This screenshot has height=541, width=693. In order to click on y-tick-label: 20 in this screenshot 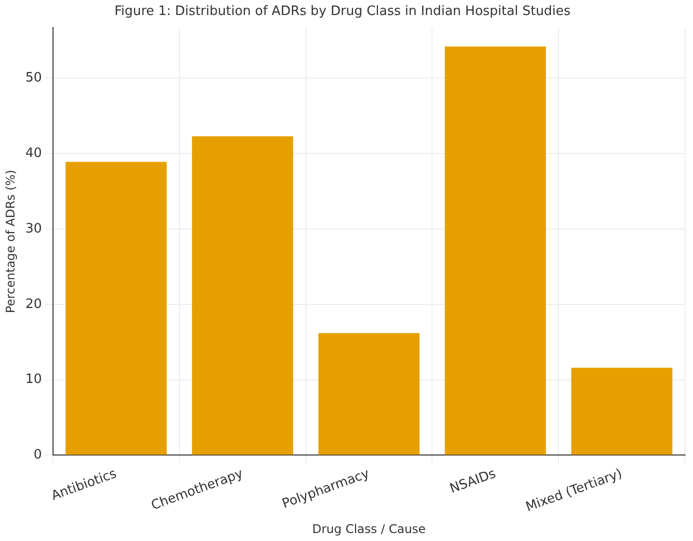, I will do `click(33, 304)`.